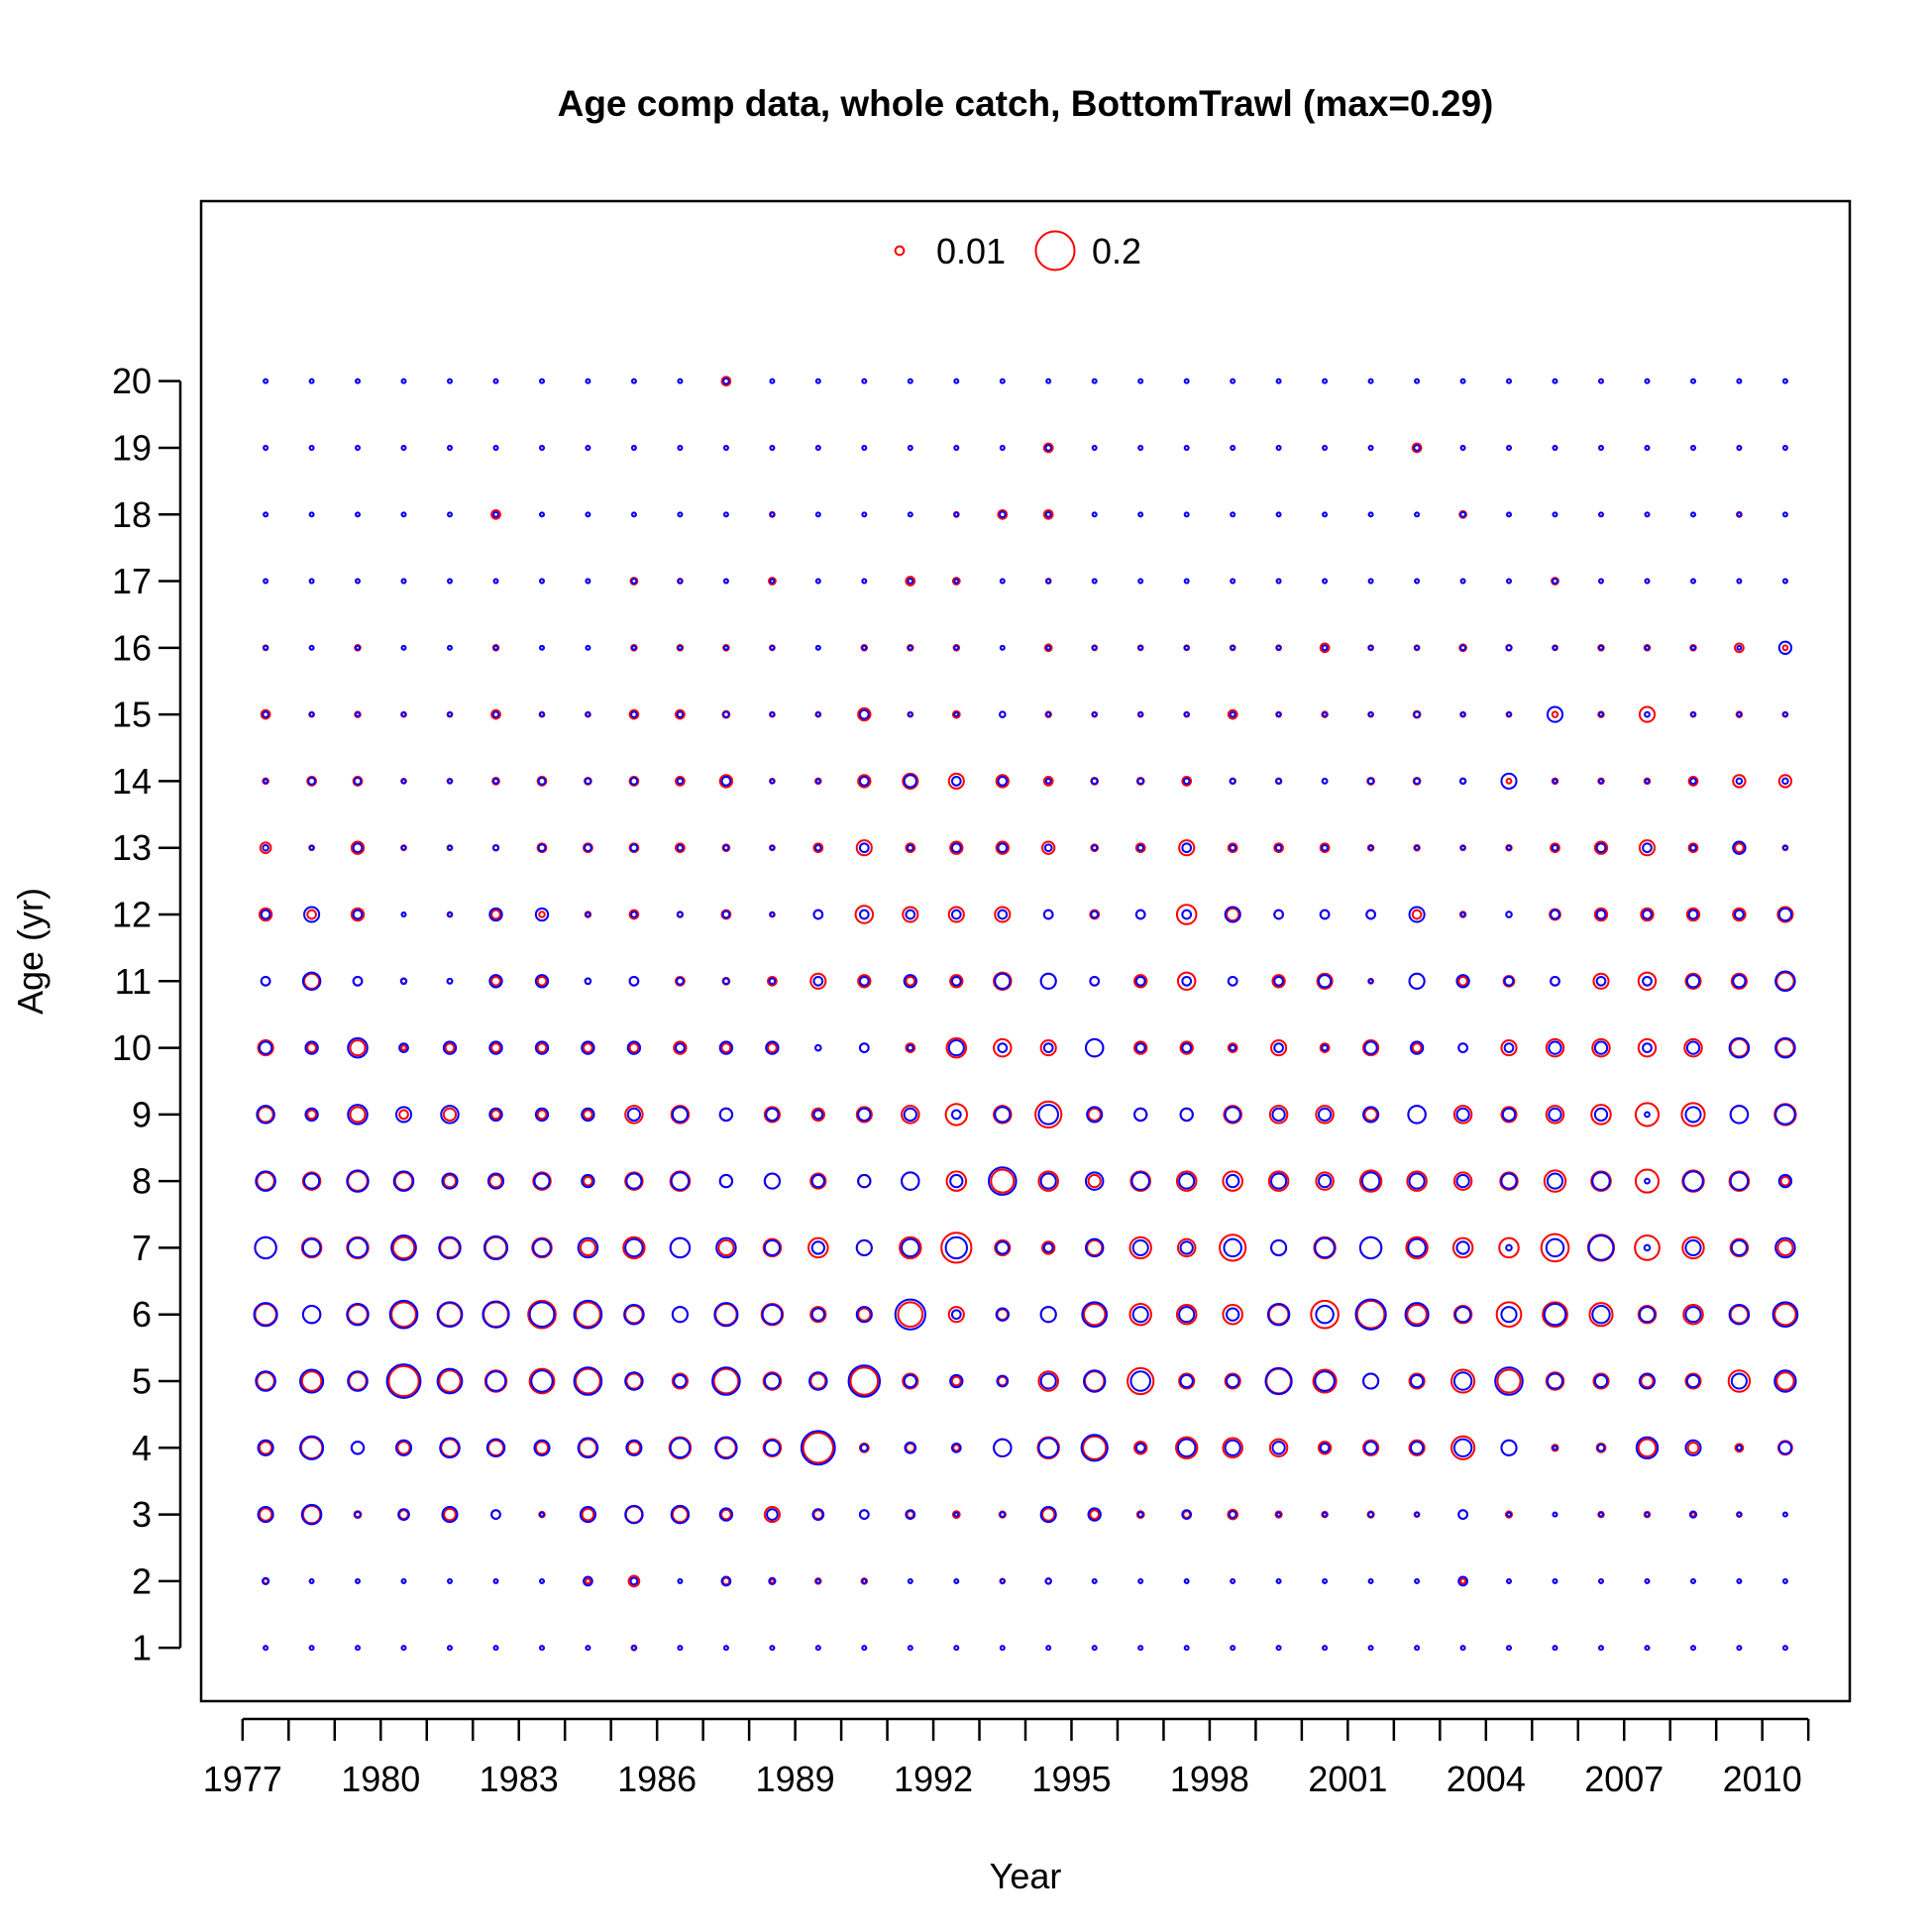 The height and width of the screenshot is (1932, 1932). Describe the element at coordinates (132, 781) in the screenshot. I see `y-tick-label: 14` at that location.